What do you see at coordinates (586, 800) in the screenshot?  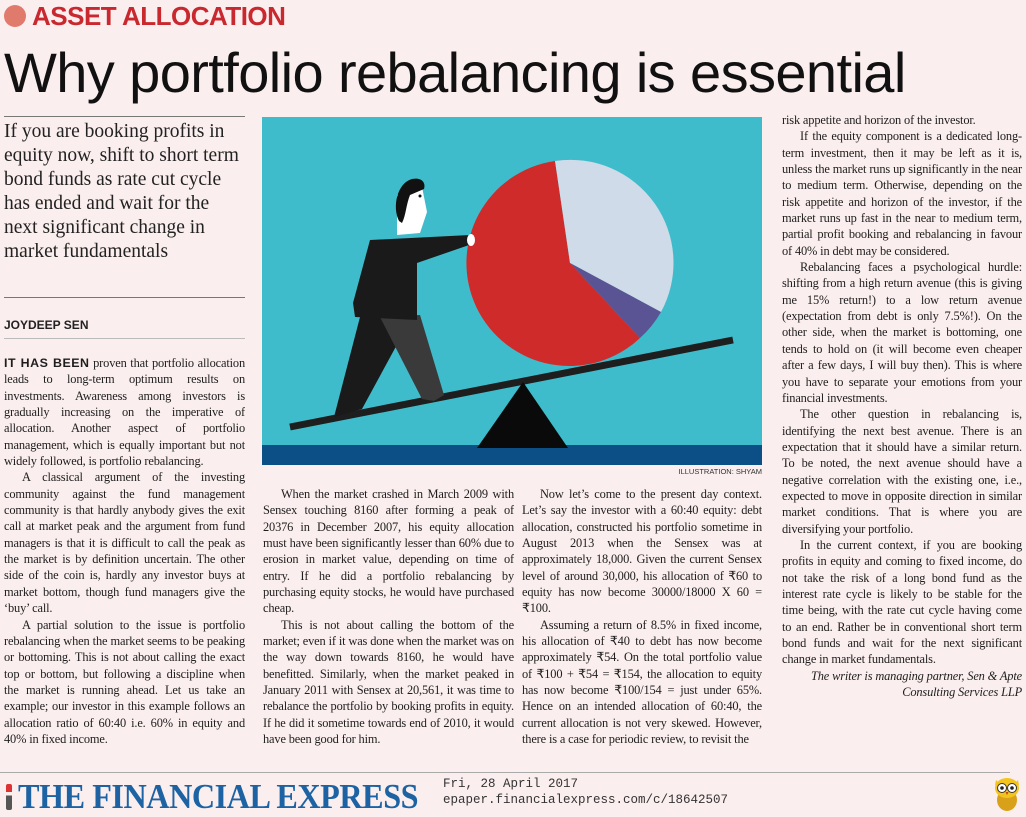 I see `epaper-link: epaper.financialexpress.com/c/18642507` at bounding box center [586, 800].